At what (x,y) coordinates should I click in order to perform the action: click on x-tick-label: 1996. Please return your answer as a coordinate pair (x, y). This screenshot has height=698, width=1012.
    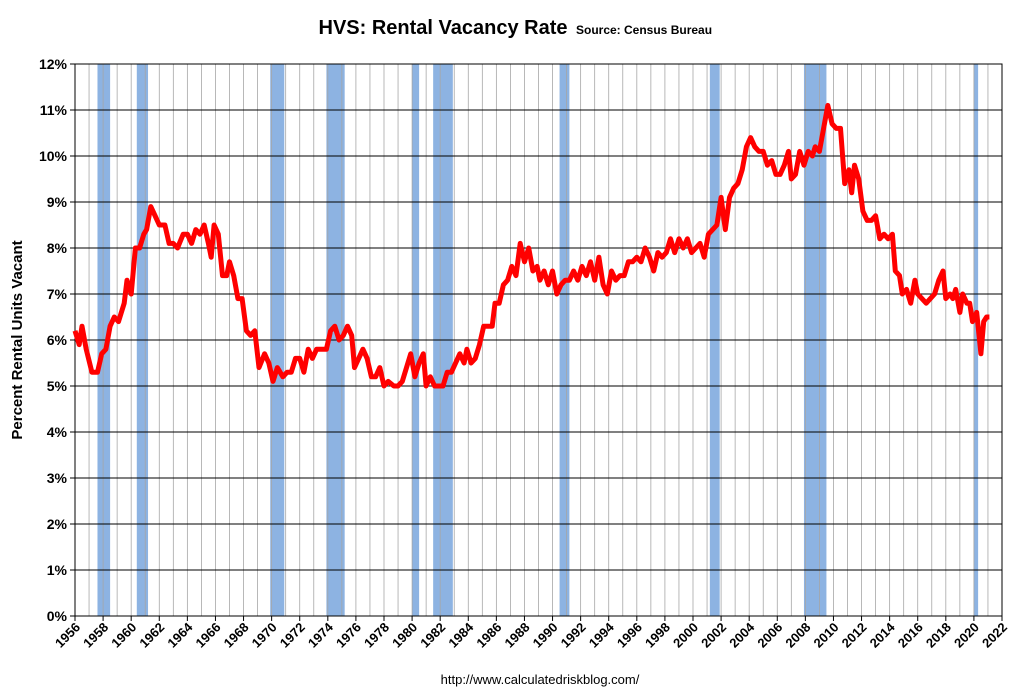
    Looking at the image, I should click on (629, 635).